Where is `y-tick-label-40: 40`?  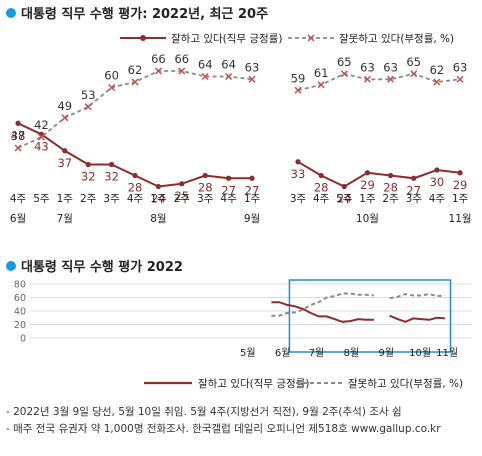
y-tick-label-40: 40 is located at coordinates (20, 312).